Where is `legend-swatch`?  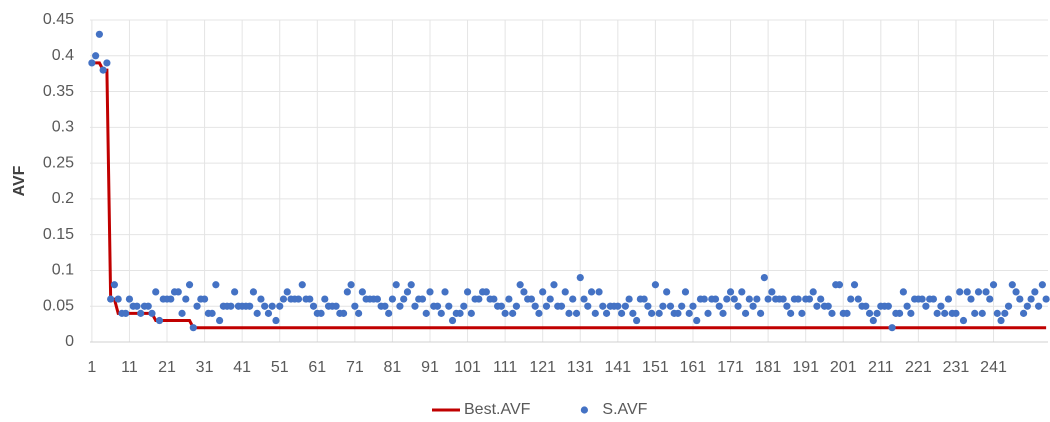
legend-swatch is located at coordinates (584, 410).